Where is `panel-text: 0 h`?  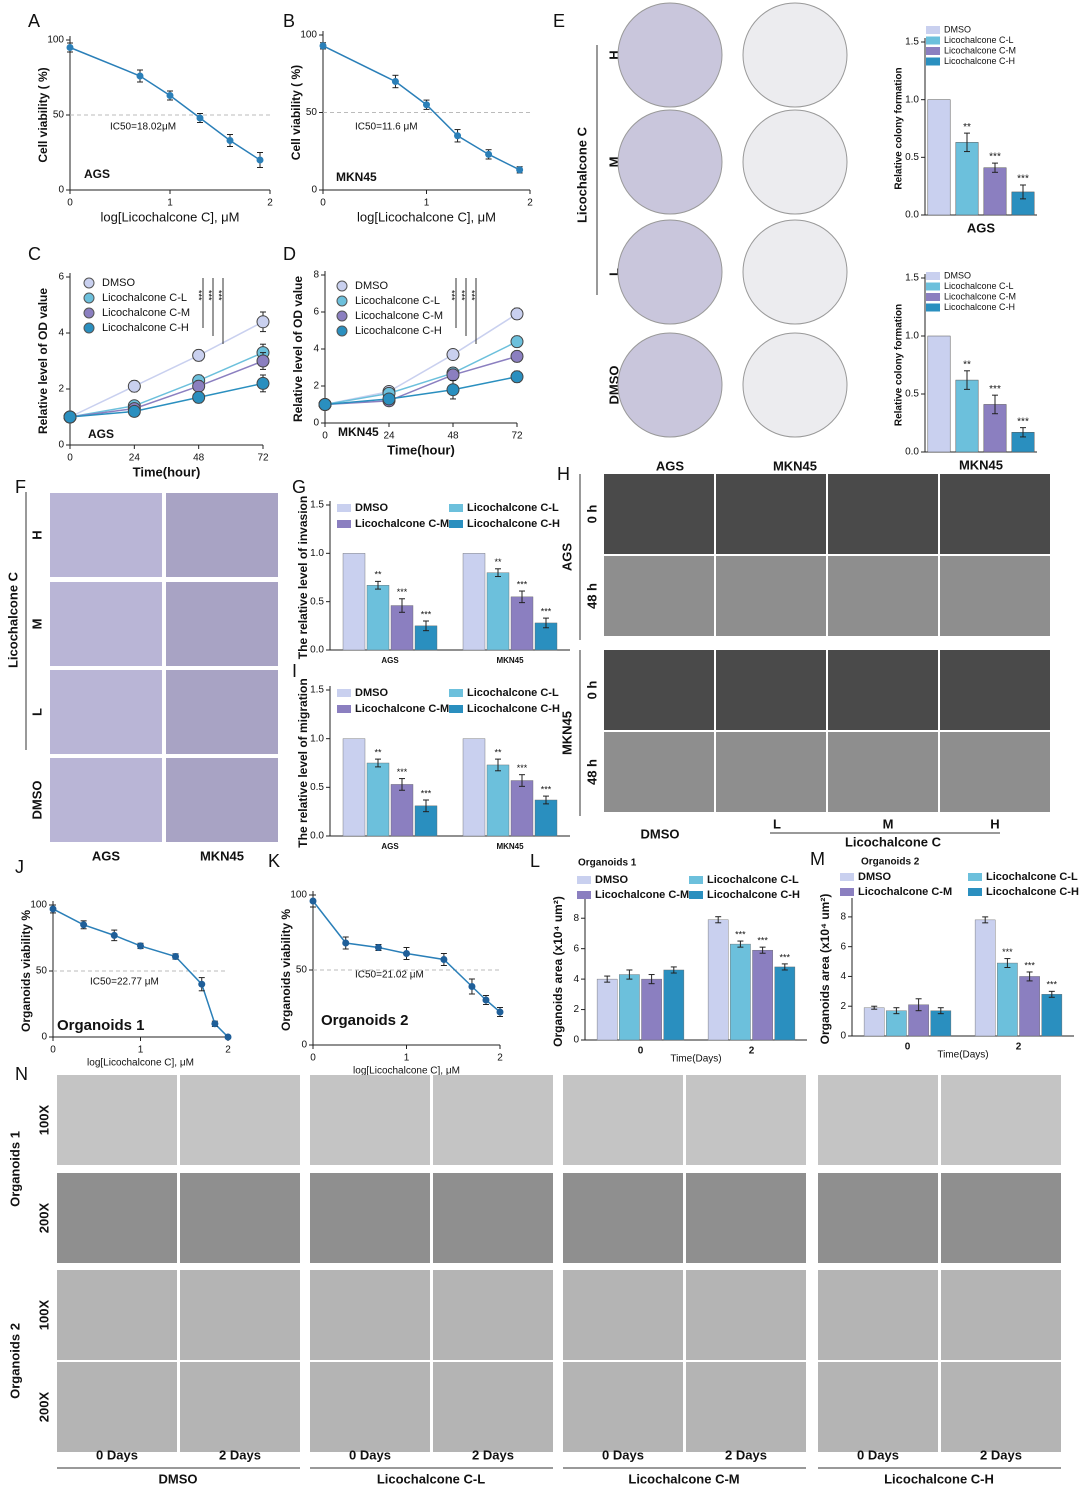
panel-text: 0 h is located at coordinates (591, 690).